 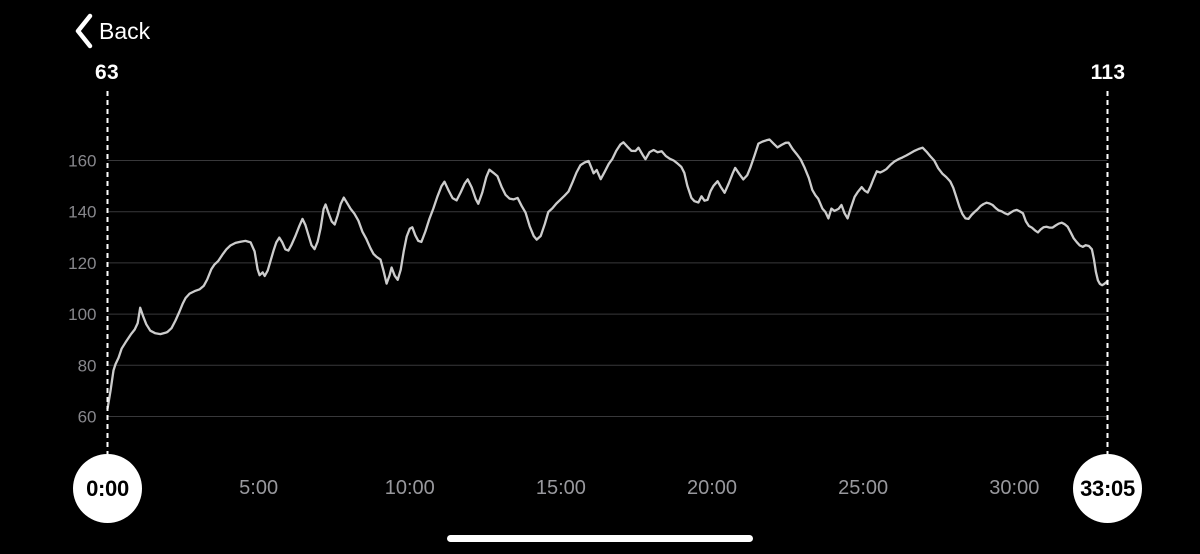 I want to click on x-axis-label: 30:00, so click(x=1014, y=488).